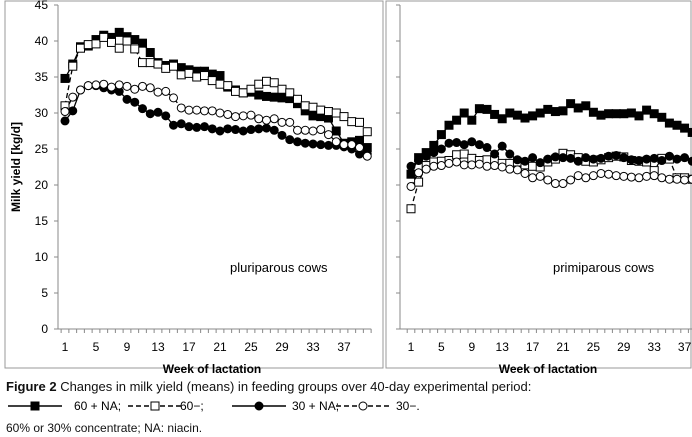  What do you see at coordinates (192, 406) in the screenshot?
I see `legend-label: 60−;` at bounding box center [192, 406].